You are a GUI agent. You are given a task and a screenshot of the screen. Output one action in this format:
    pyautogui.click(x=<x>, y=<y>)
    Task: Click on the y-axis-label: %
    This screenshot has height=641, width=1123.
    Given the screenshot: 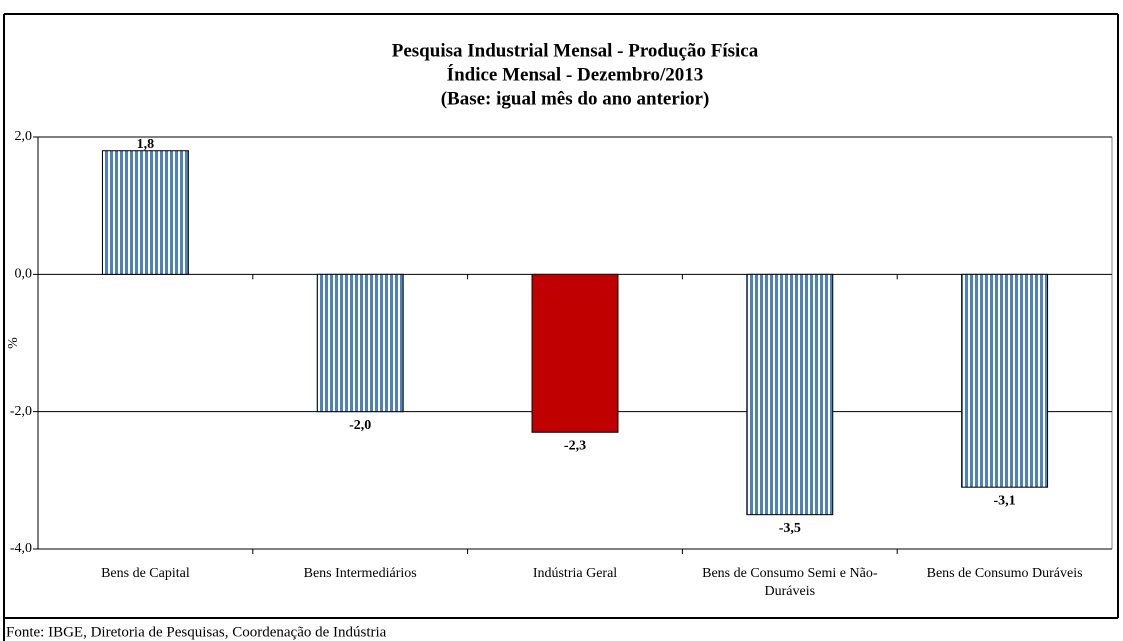 What is the action you would take?
    pyautogui.click(x=13, y=343)
    